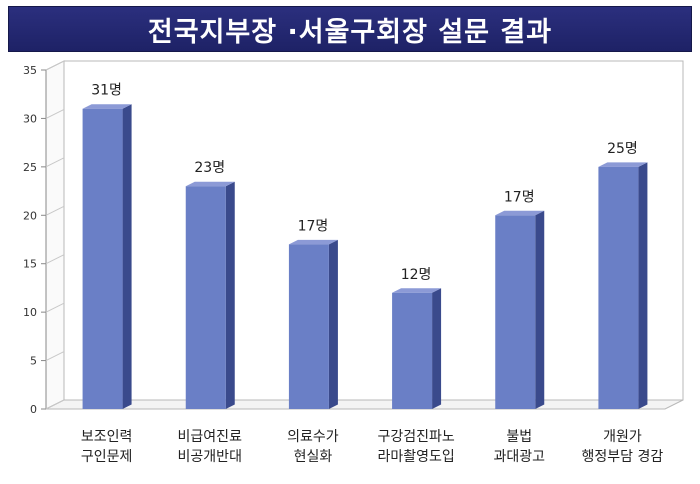 This screenshot has height=484, width=700. Describe the element at coordinates (209, 168) in the screenshot. I see `data-label: 23명` at that location.